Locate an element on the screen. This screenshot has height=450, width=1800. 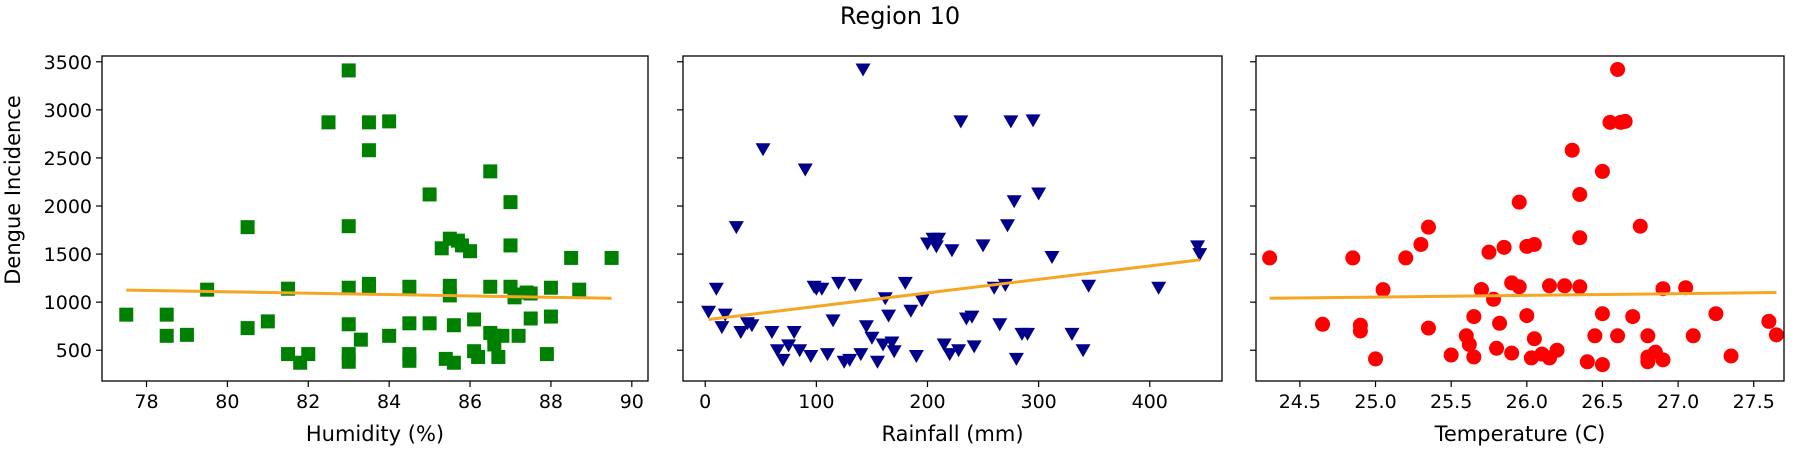
humidity-x-tick-label: 82 is located at coordinates (308, 402).